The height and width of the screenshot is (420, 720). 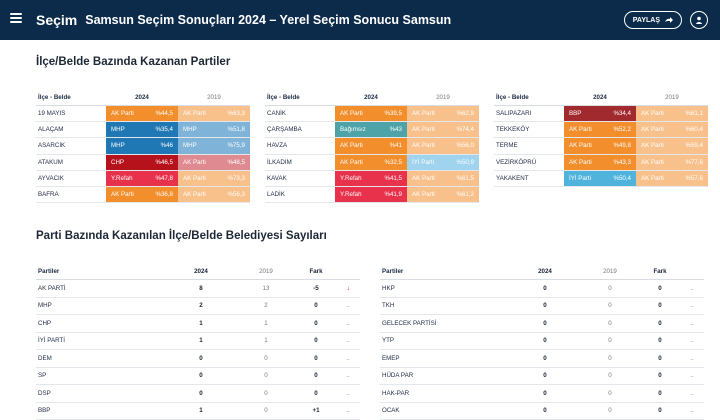 I want to click on column-header-2019: 2019, so click(x=214, y=97).